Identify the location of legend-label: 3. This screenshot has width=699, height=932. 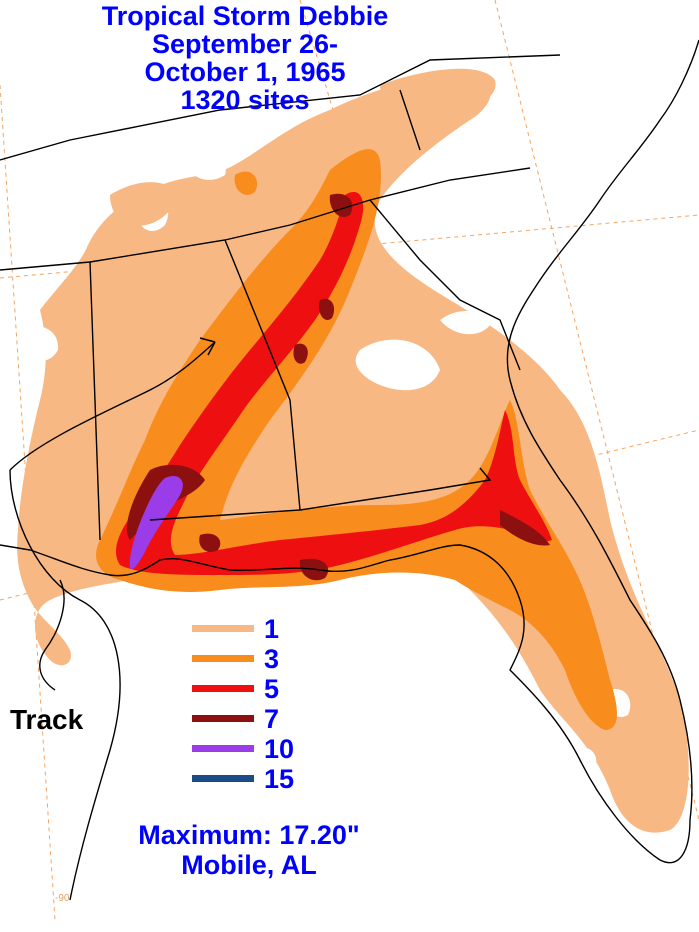
(272, 659).